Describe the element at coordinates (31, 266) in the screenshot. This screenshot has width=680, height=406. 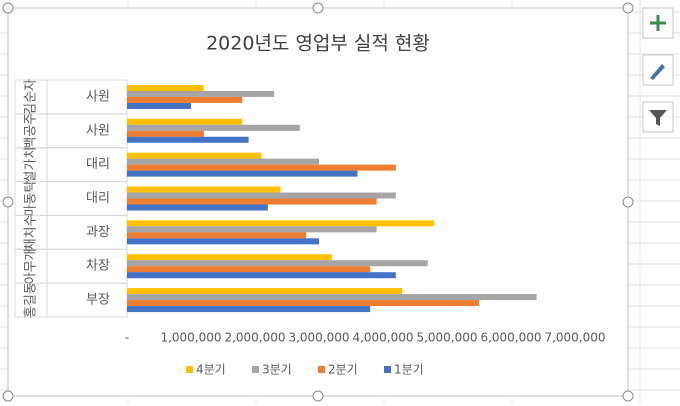
I see `group-label: 아무개` at that location.